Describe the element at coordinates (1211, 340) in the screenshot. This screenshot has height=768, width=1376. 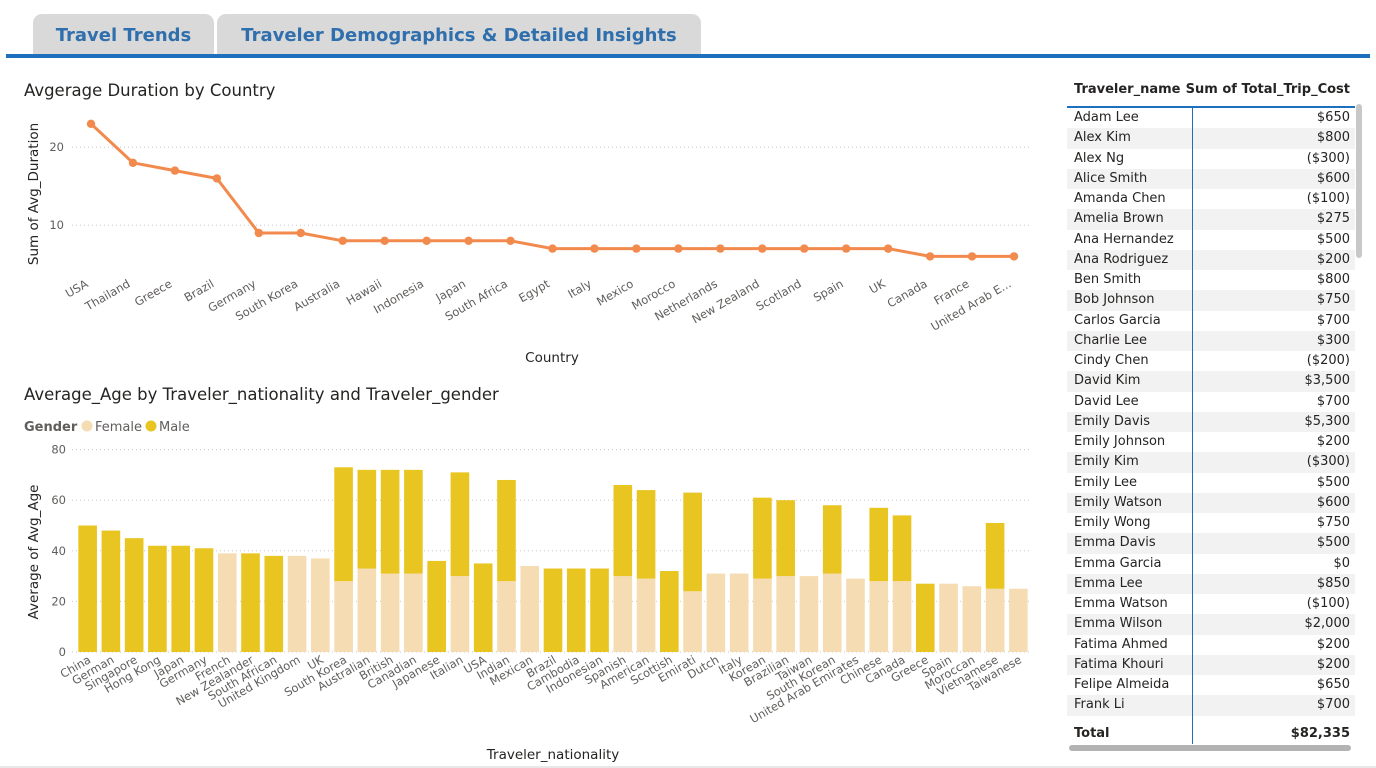
I see `table-row: Charlie Lee $300` at that location.